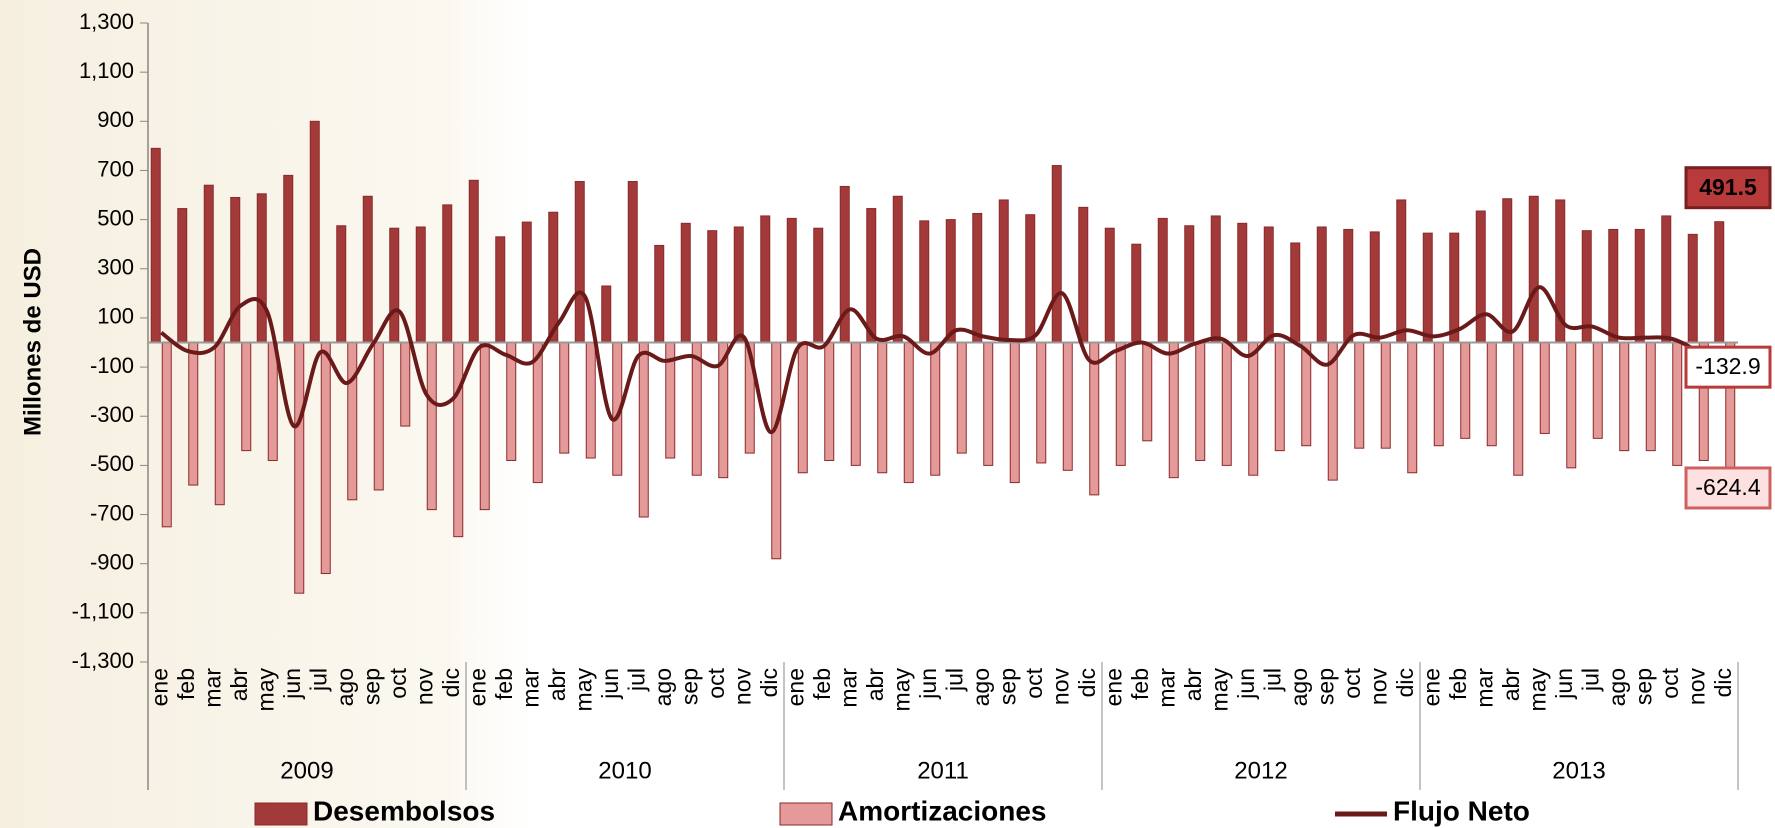  What do you see at coordinates (404, 810) in the screenshot?
I see `legend-label: Desembolsos` at bounding box center [404, 810].